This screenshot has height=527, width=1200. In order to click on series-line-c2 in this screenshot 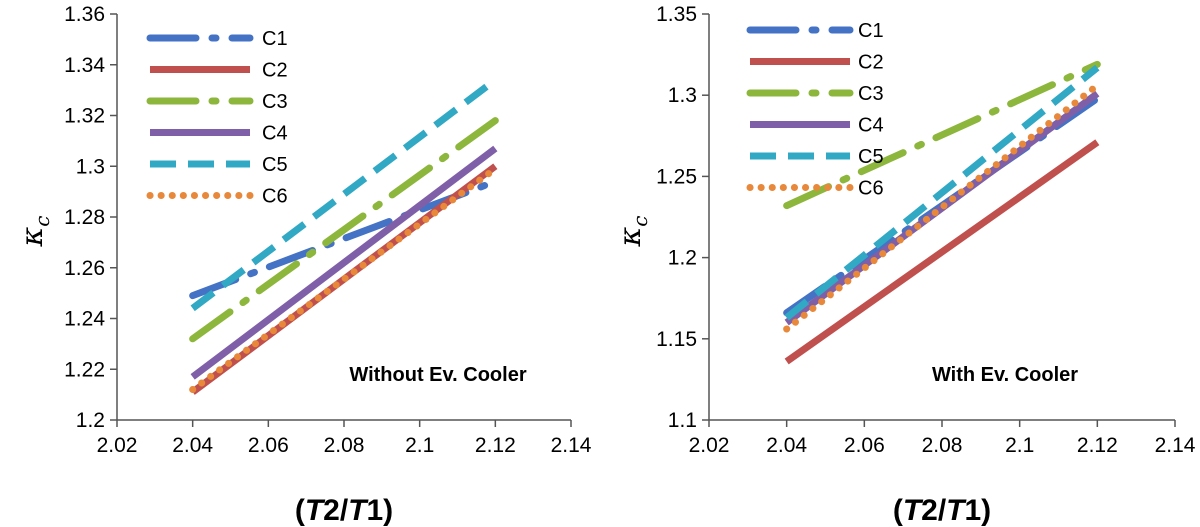, I will do `click(942, 252)`.